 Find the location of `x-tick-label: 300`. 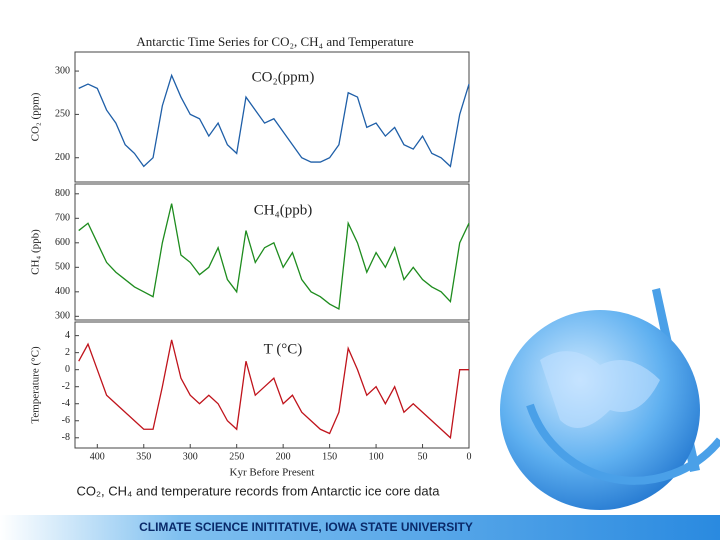

x-tick-label: 300 is located at coordinates (190, 456).